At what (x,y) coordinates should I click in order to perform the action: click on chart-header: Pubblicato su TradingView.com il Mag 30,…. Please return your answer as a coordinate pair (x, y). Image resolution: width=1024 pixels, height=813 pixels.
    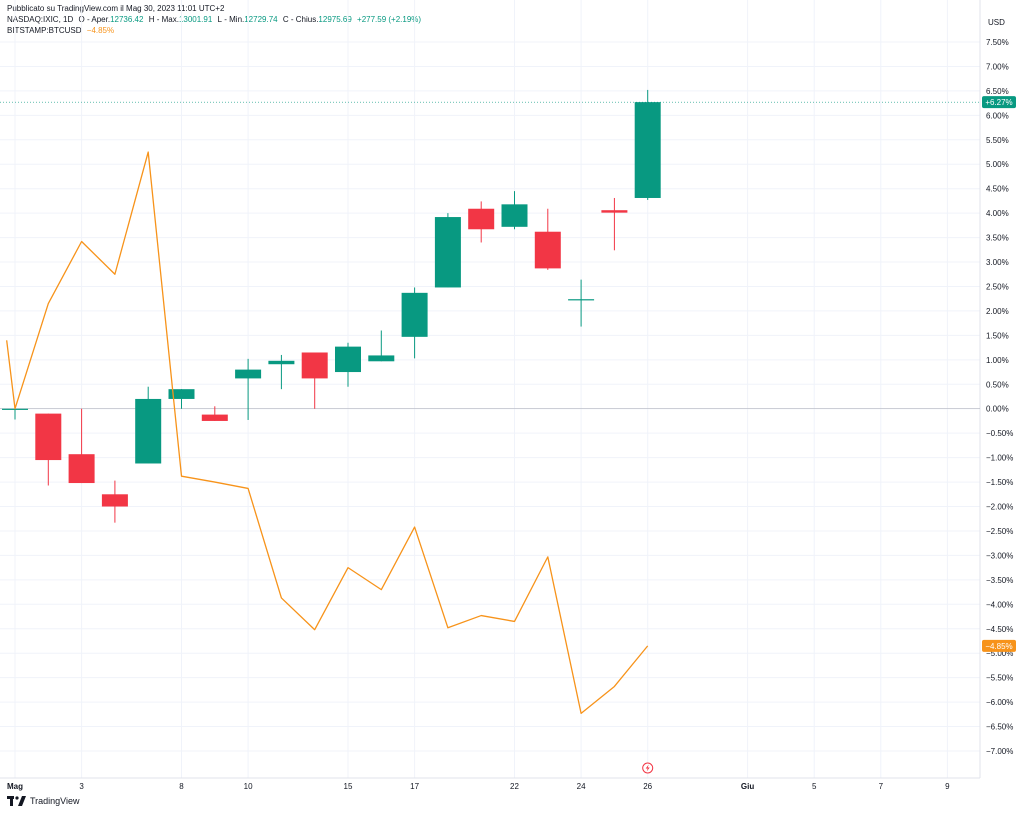
    Looking at the image, I should click on (215, 19).